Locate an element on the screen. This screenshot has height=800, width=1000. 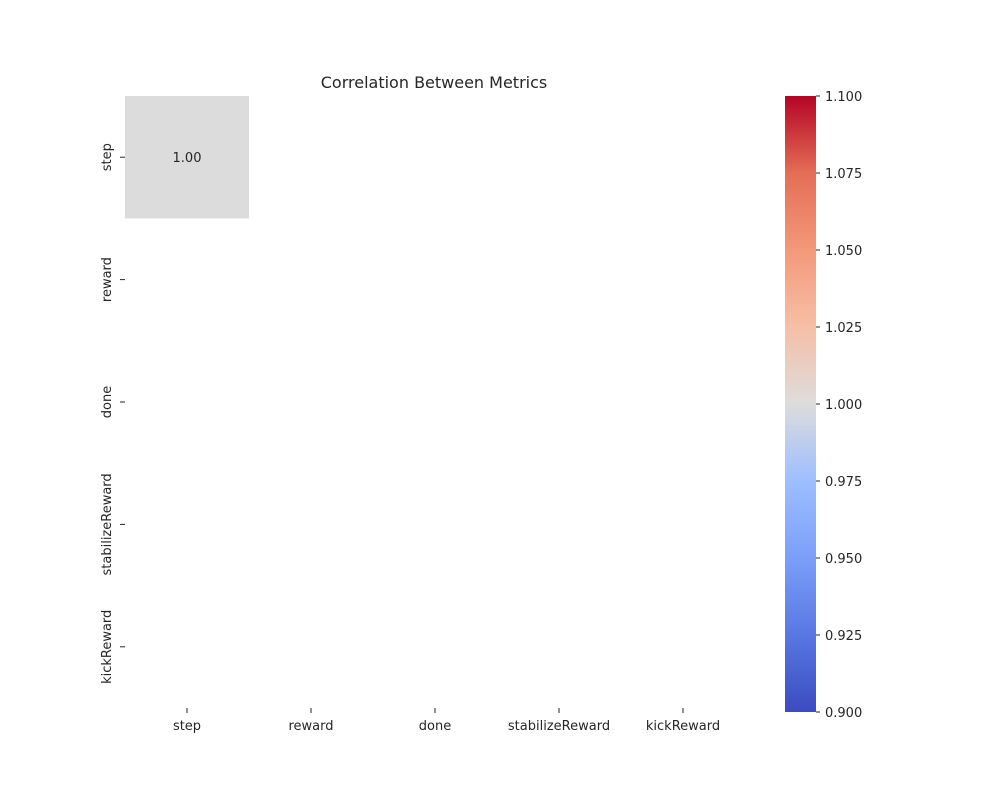
heatmap-cell is located at coordinates (187, 157).